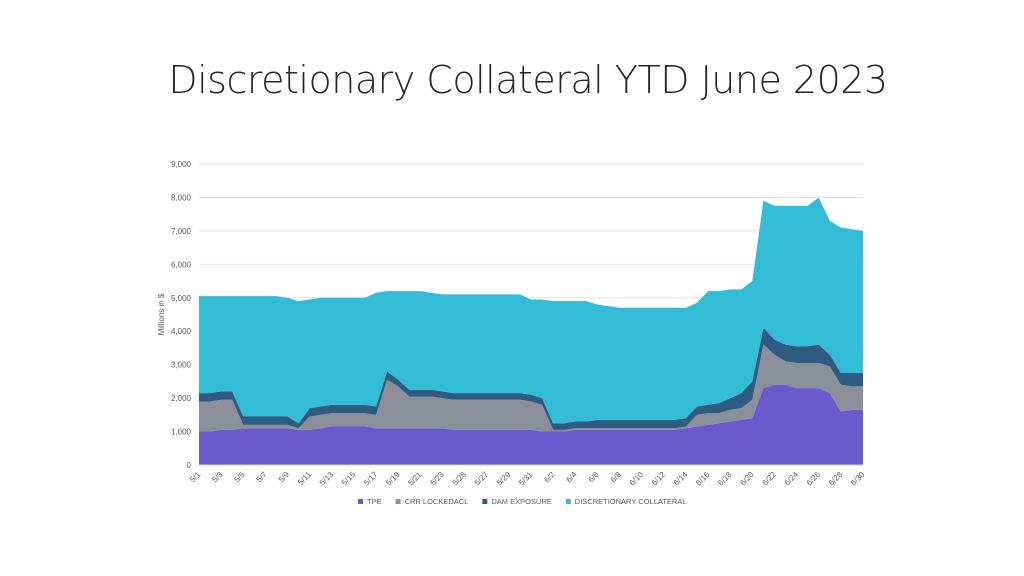 The height and width of the screenshot is (576, 1024). Describe the element at coordinates (327, 479) in the screenshot. I see `x-tick-label: 5/13` at that location.